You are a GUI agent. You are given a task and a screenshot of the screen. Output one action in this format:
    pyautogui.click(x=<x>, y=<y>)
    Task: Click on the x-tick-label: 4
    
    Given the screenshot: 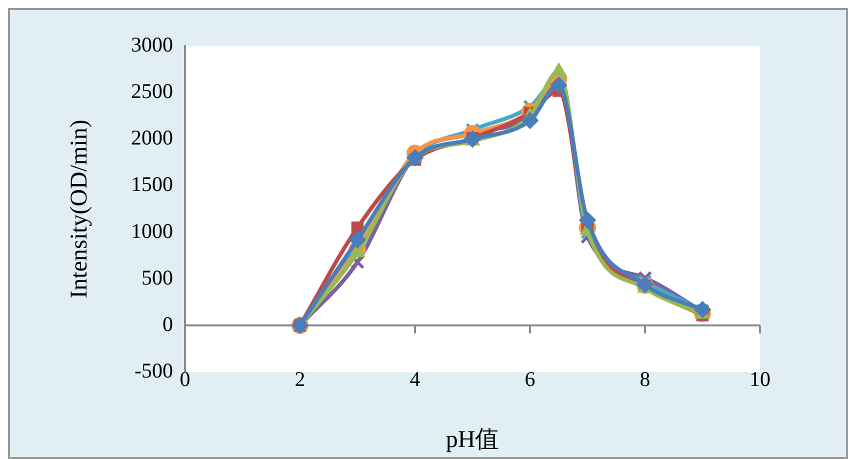 What is the action you would take?
    pyautogui.click(x=415, y=379)
    